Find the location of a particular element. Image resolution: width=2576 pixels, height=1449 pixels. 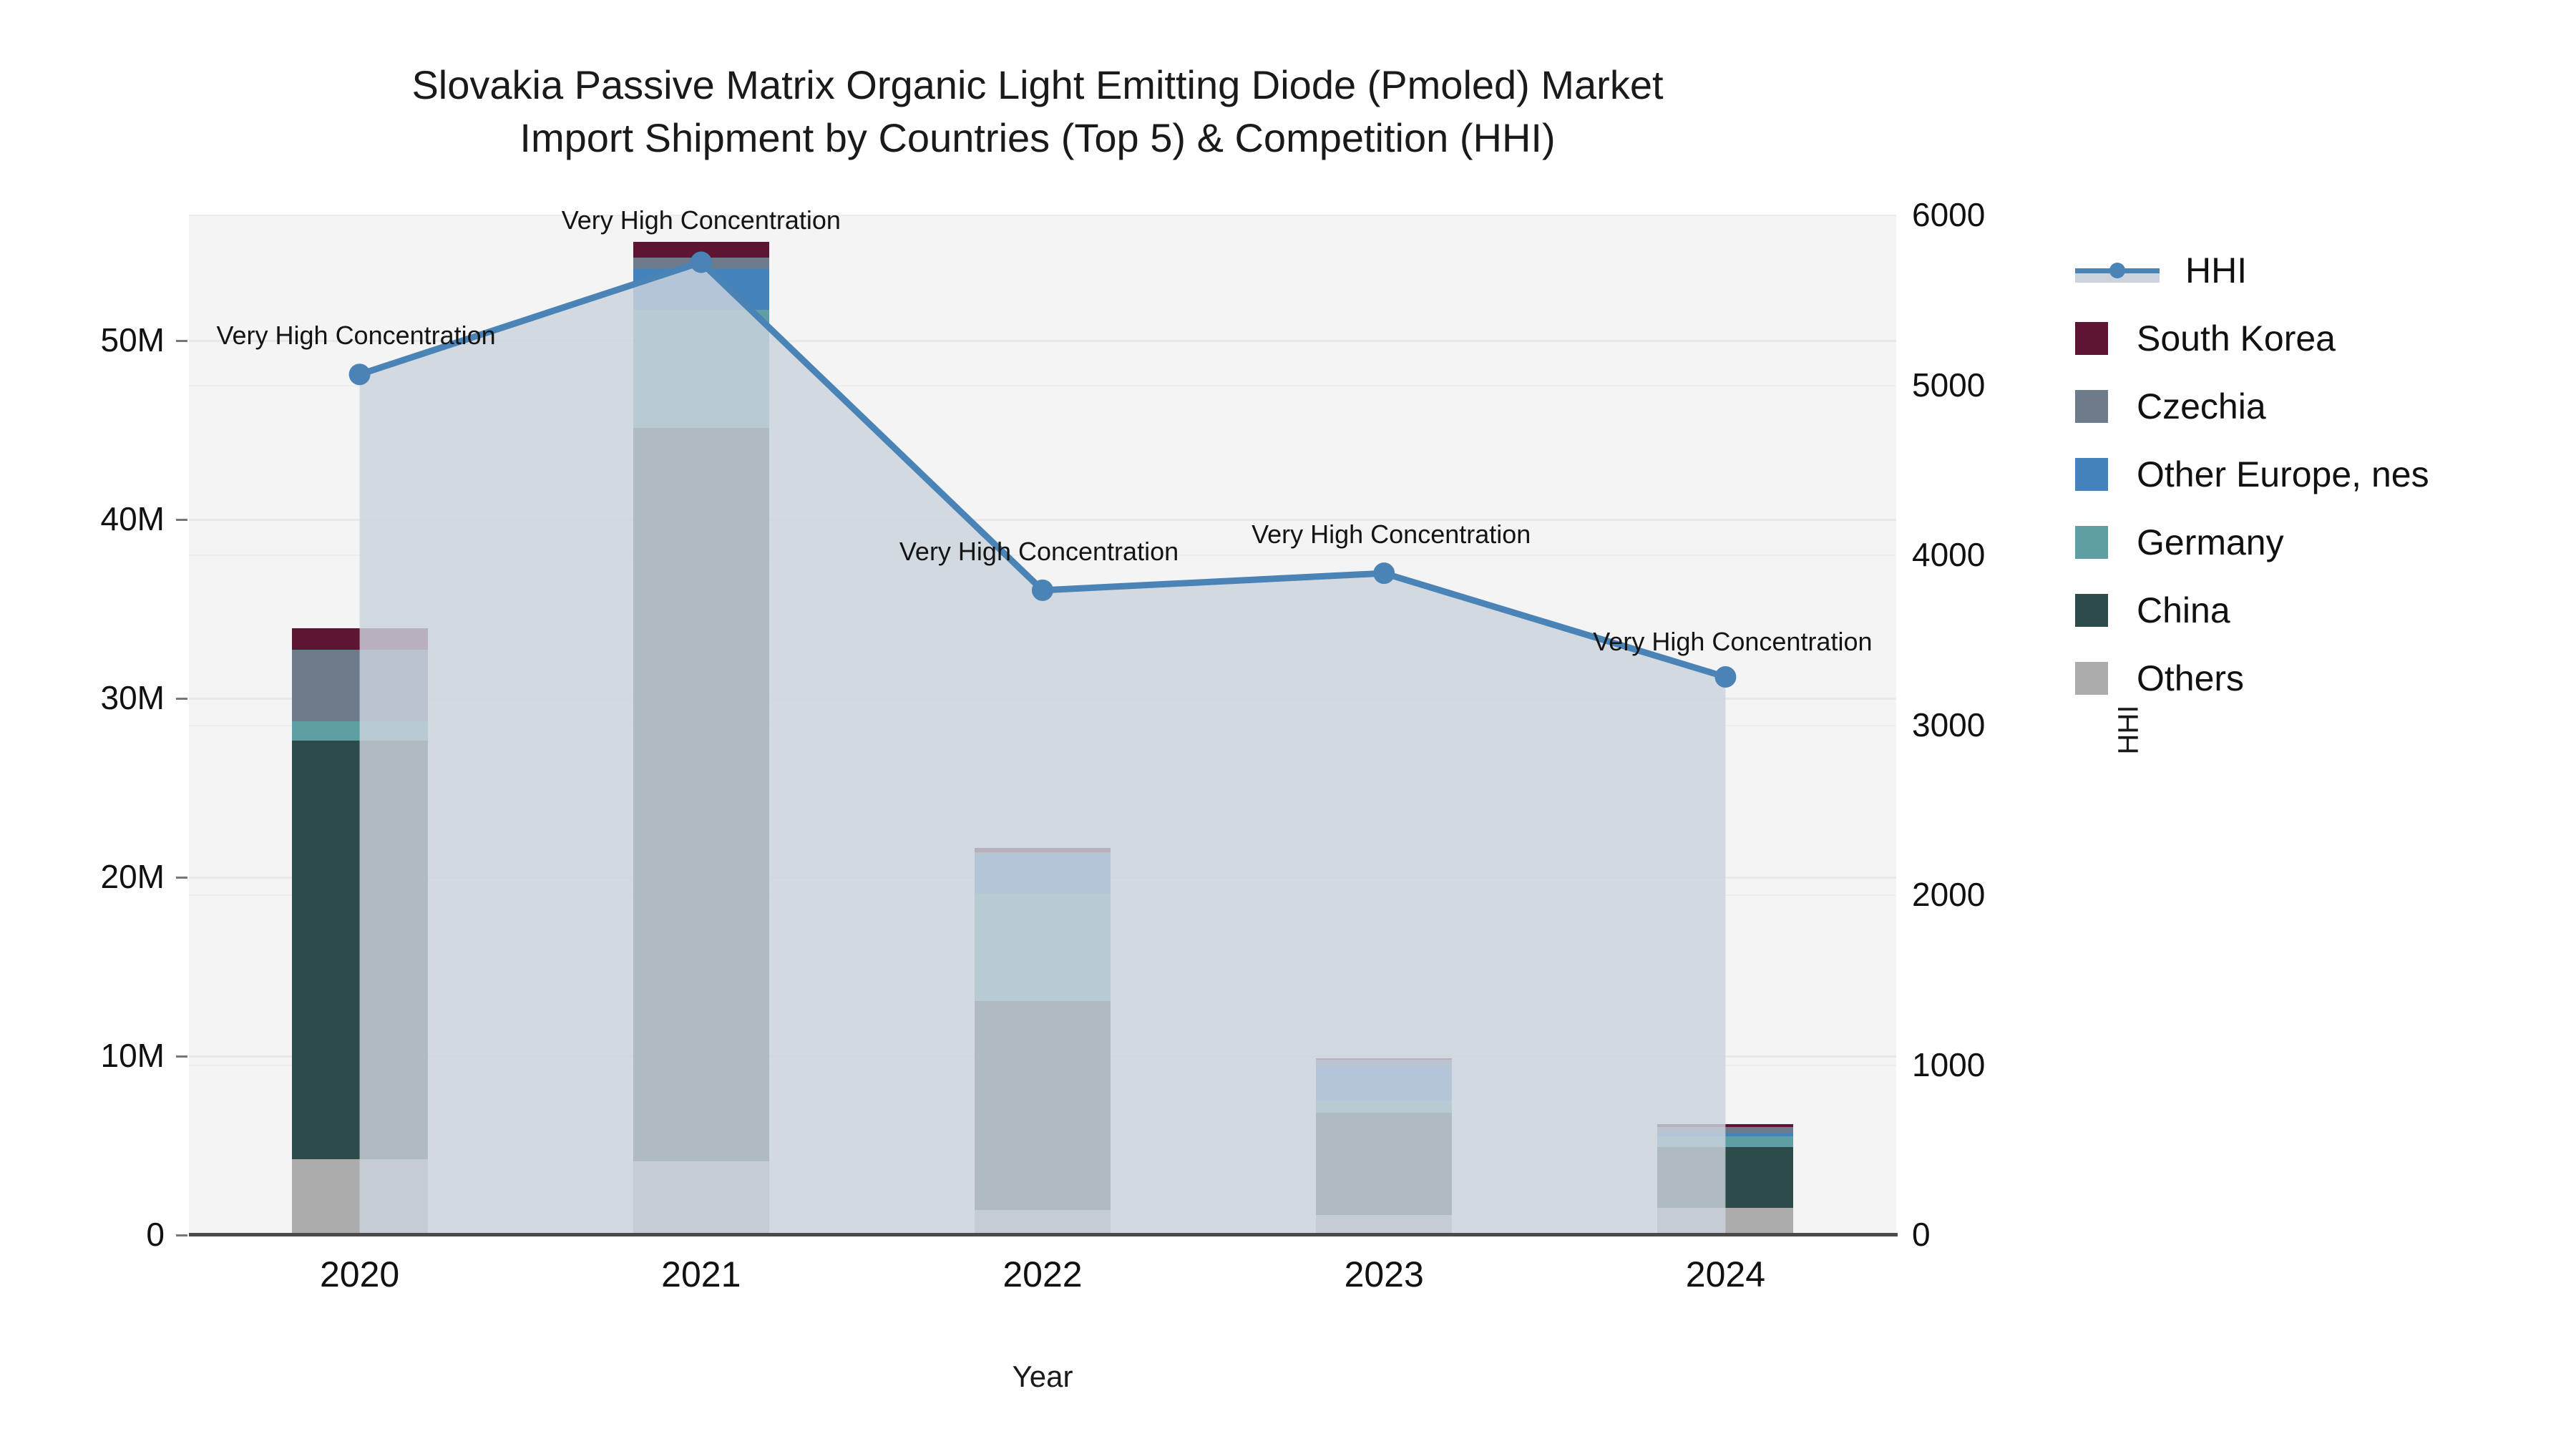

legend-label: China is located at coordinates (2183, 610).